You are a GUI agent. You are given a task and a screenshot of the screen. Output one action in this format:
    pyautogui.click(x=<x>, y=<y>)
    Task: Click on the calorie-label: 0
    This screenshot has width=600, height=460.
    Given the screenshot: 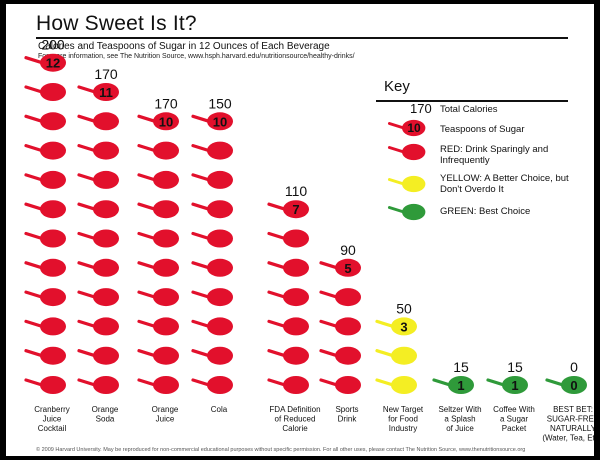 What is the action you would take?
    pyautogui.click(x=574, y=367)
    